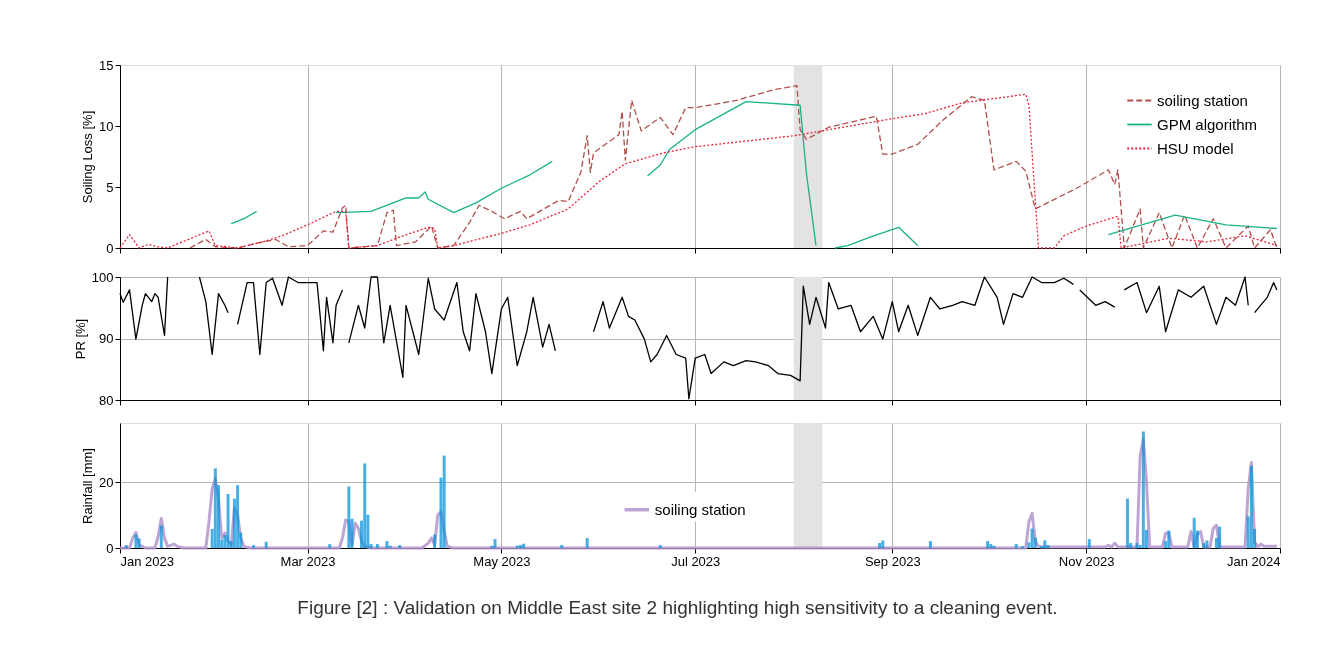 Image resolution: width=1318 pixels, height=652 pixels. What do you see at coordinates (677, 607) in the screenshot?
I see `text: Figure [2] : Validation on Middle East site 2 highlighting high sensitivity to a cleaning event.` at bounding box center [677, 607].